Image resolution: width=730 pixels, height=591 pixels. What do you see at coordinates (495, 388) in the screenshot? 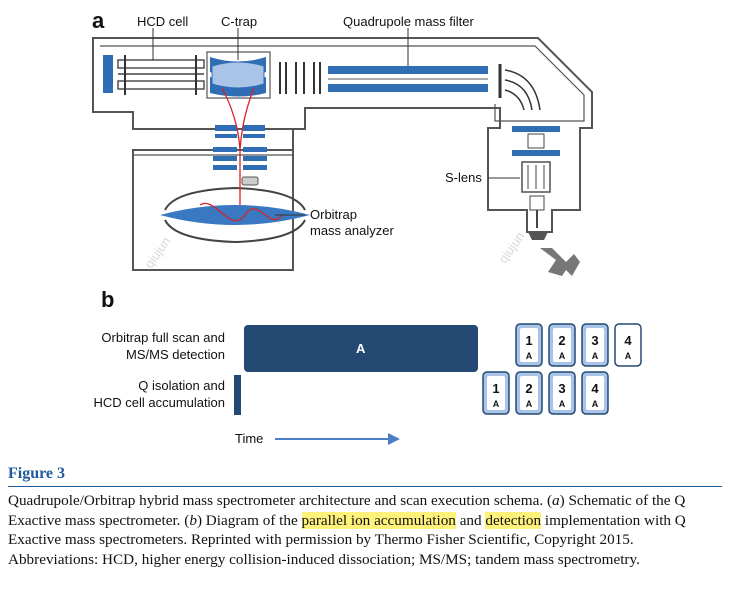
I see `bottom-box-number-1: 1` at bounding box center [495, 388].